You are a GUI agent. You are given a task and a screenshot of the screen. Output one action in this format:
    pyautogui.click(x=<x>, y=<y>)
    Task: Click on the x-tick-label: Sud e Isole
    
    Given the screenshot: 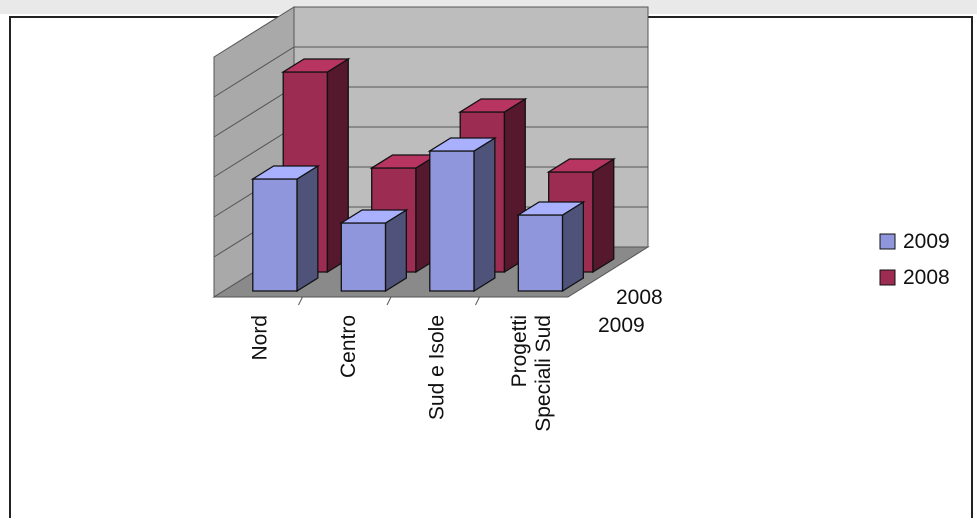 What is the action you would take?
    pyautogui.click(x=436, y=367)
    